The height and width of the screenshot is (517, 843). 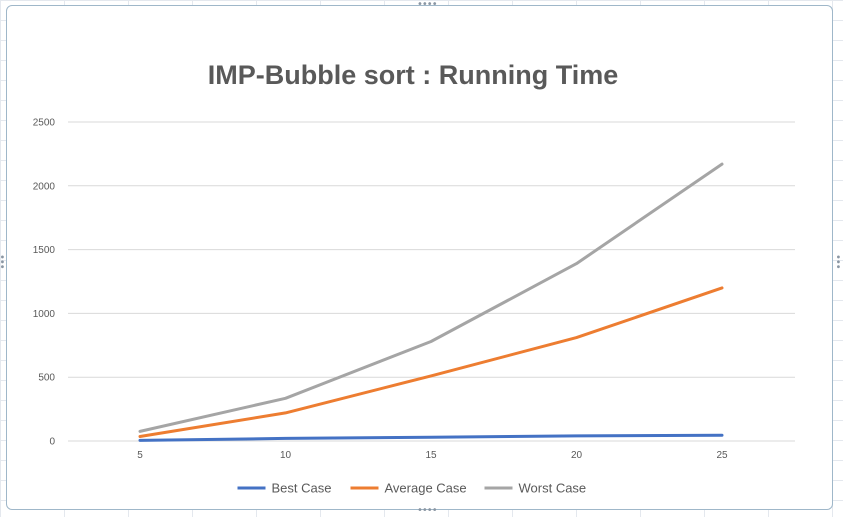 I want to click on x-tick-label: 25, so click(x=722, y=455).